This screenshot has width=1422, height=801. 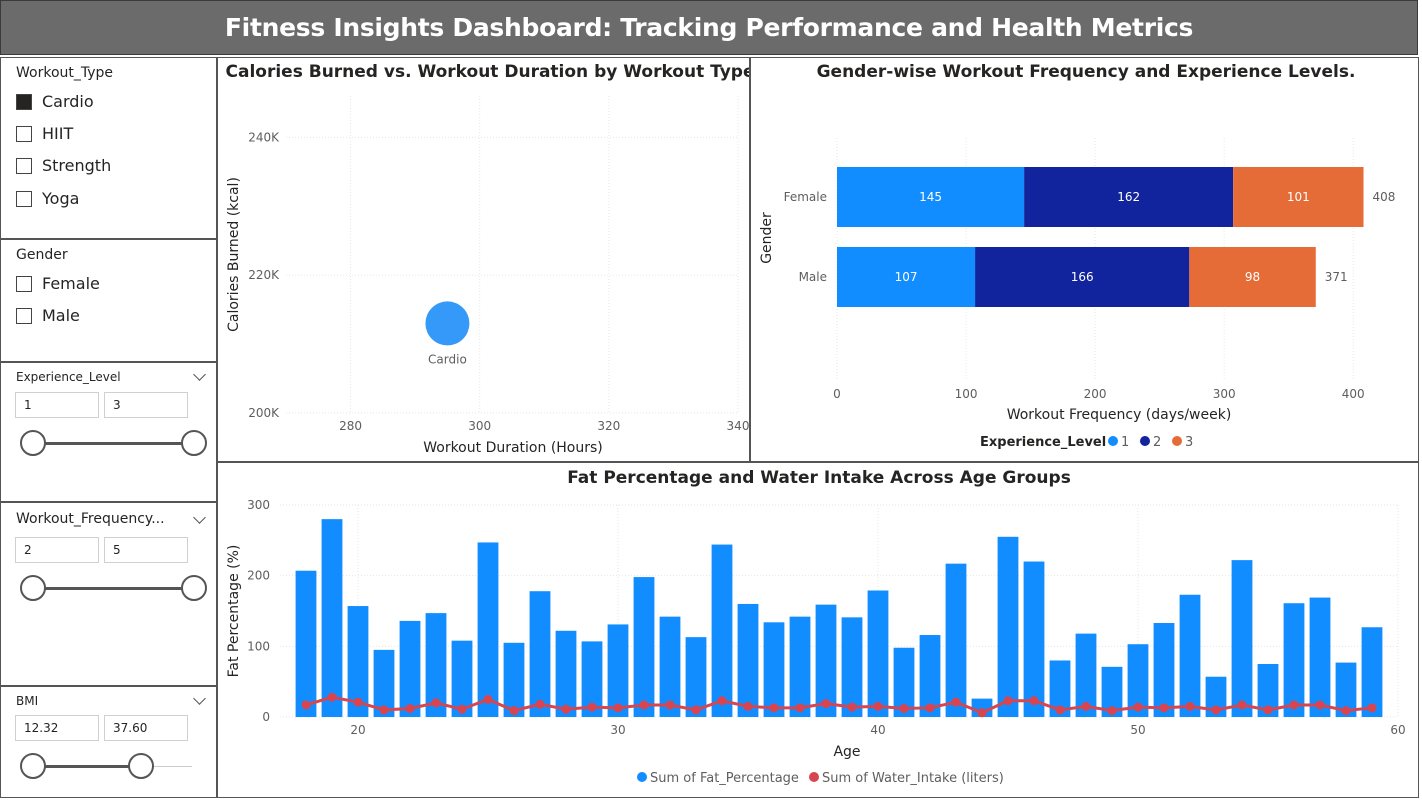 I want to click on experience-level-min-input: 1, so click(x=57, y=405).